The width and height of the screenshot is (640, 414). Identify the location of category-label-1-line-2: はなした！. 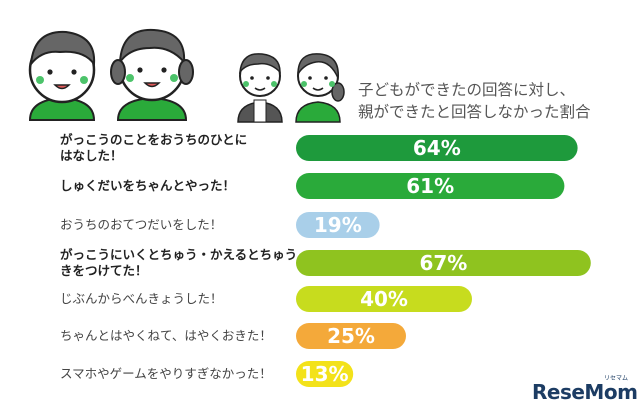
(91, 155).